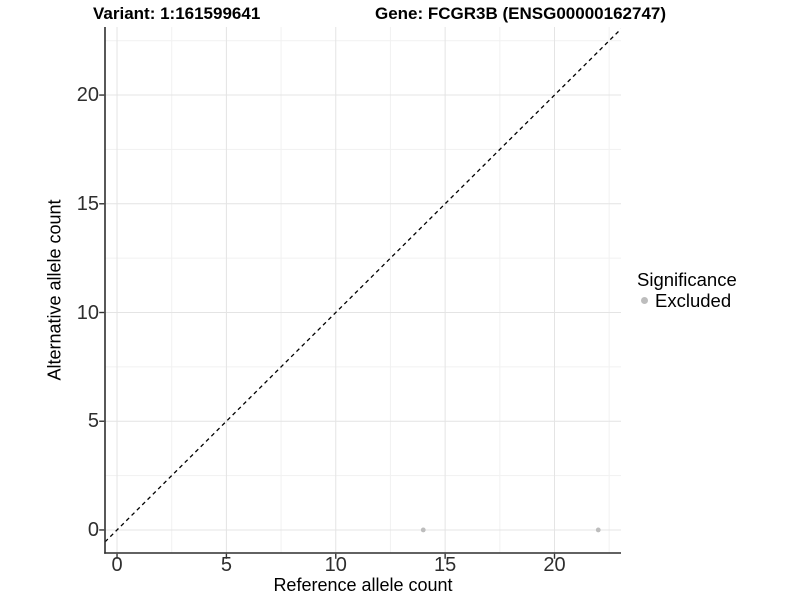  I want to click on x-tick-label: 10, so click(335, 565).